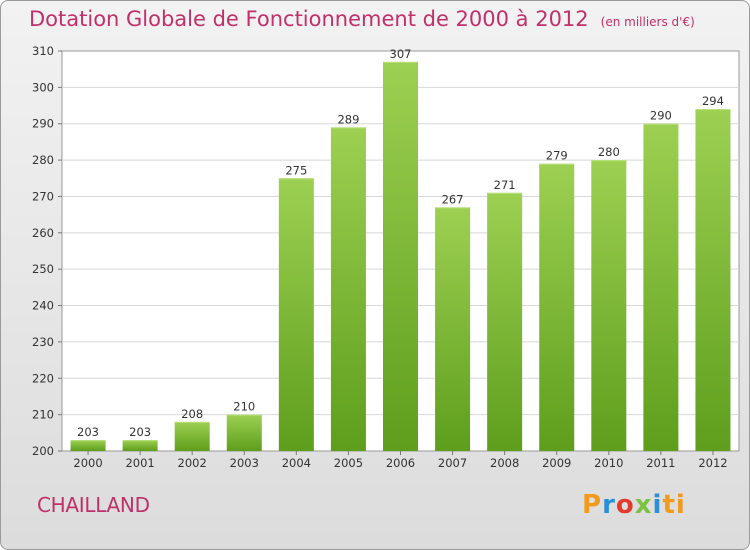 The height and width of the screenshot is (550, 750). I want to click on logo-letter: r, so click(609, 505).